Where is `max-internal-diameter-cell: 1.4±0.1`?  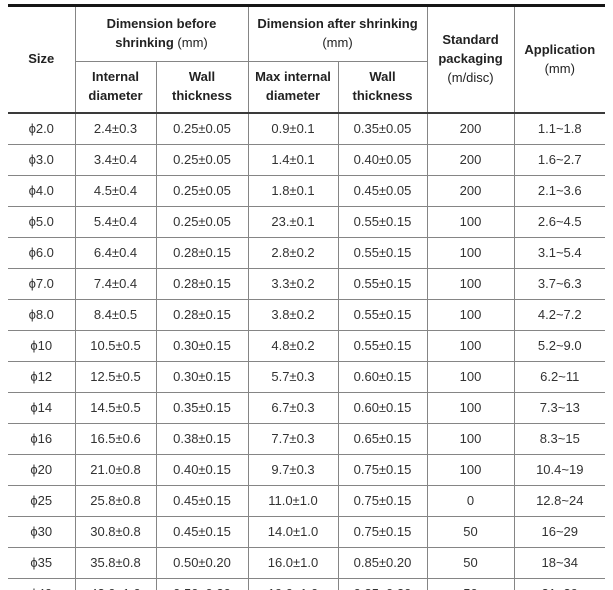 max-internal-diameter-cell: 1.4±0.1 is located at coordinates (293, 160).